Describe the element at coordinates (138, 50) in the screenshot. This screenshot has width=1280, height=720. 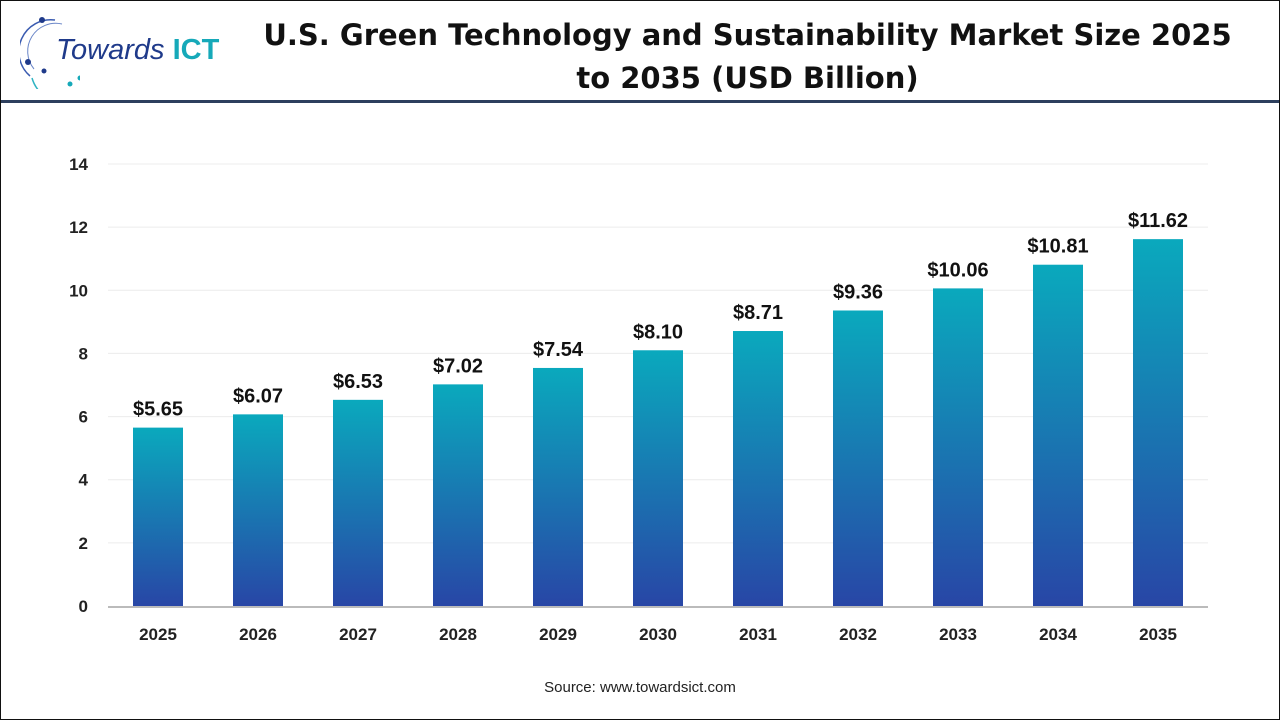
I see `logo-text: Towards ICT` at that location.